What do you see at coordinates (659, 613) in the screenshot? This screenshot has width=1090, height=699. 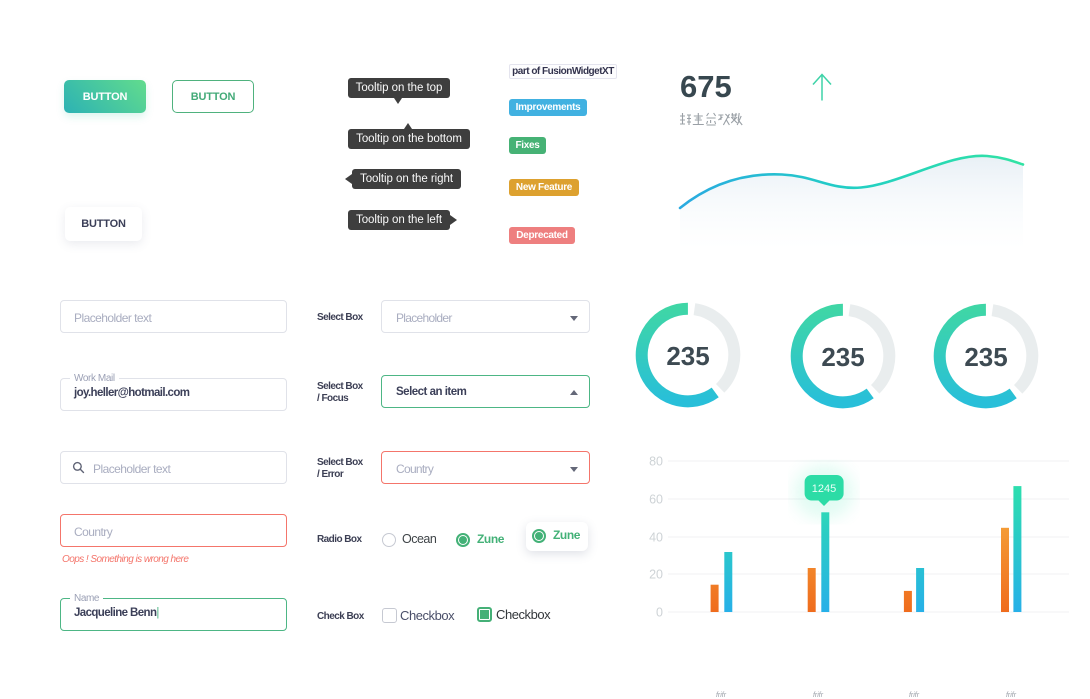 I see `svg-text: 0` at bounding box center [659, 613].